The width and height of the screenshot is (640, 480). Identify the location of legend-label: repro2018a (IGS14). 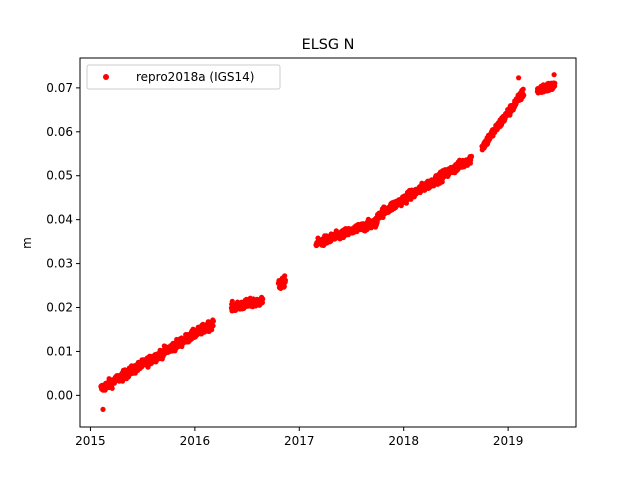
(195, 77).